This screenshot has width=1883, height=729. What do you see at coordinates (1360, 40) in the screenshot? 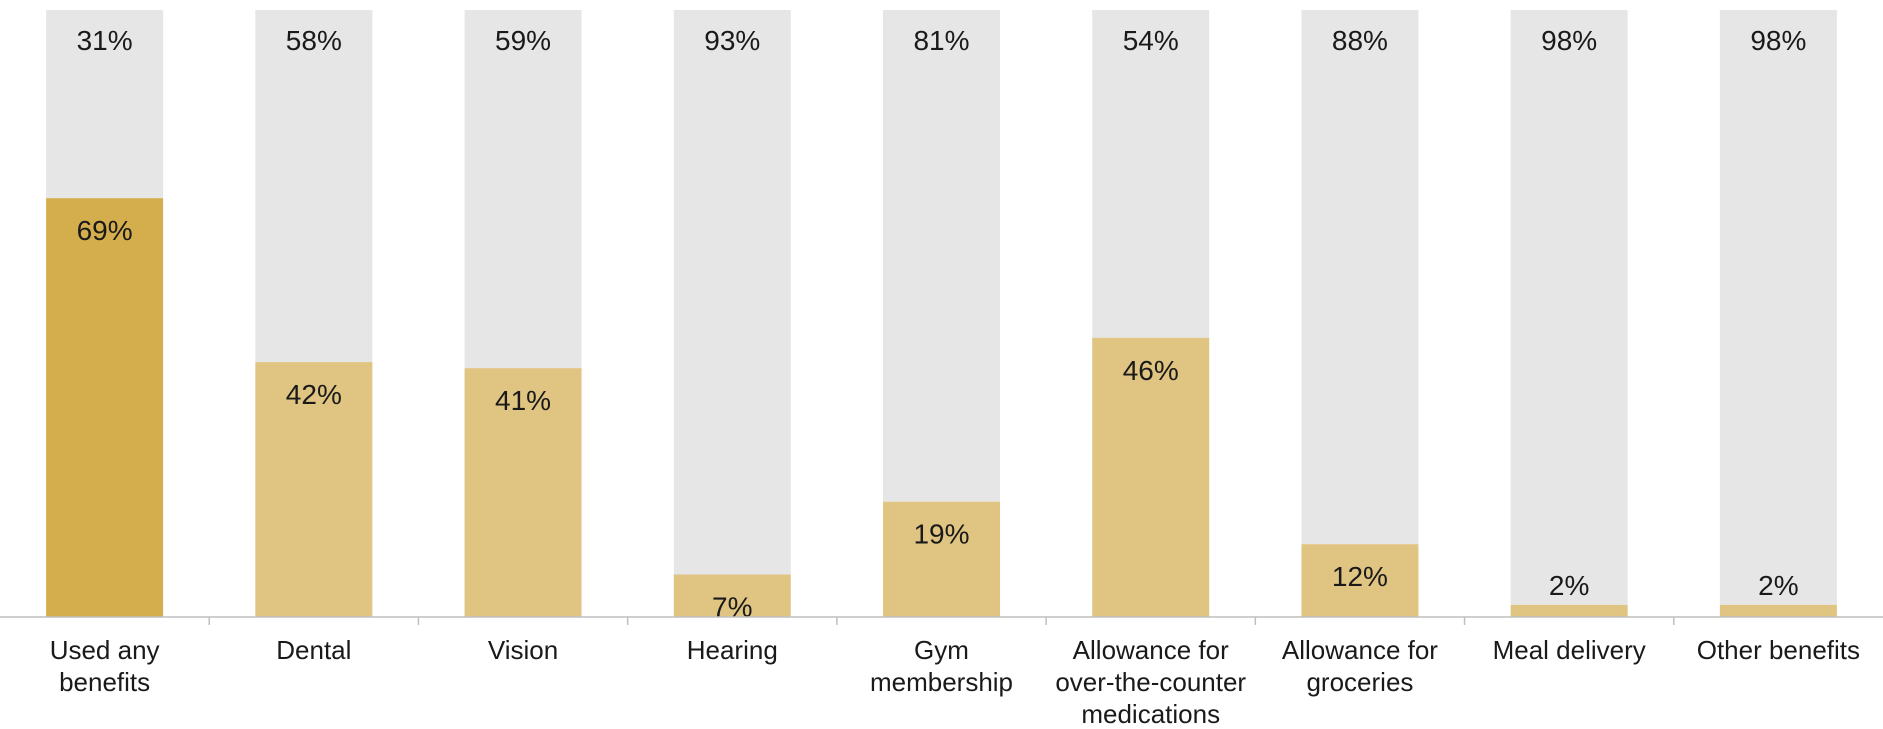
I see `data-label-remainder: 88%` at bounding box center [1360, 40].